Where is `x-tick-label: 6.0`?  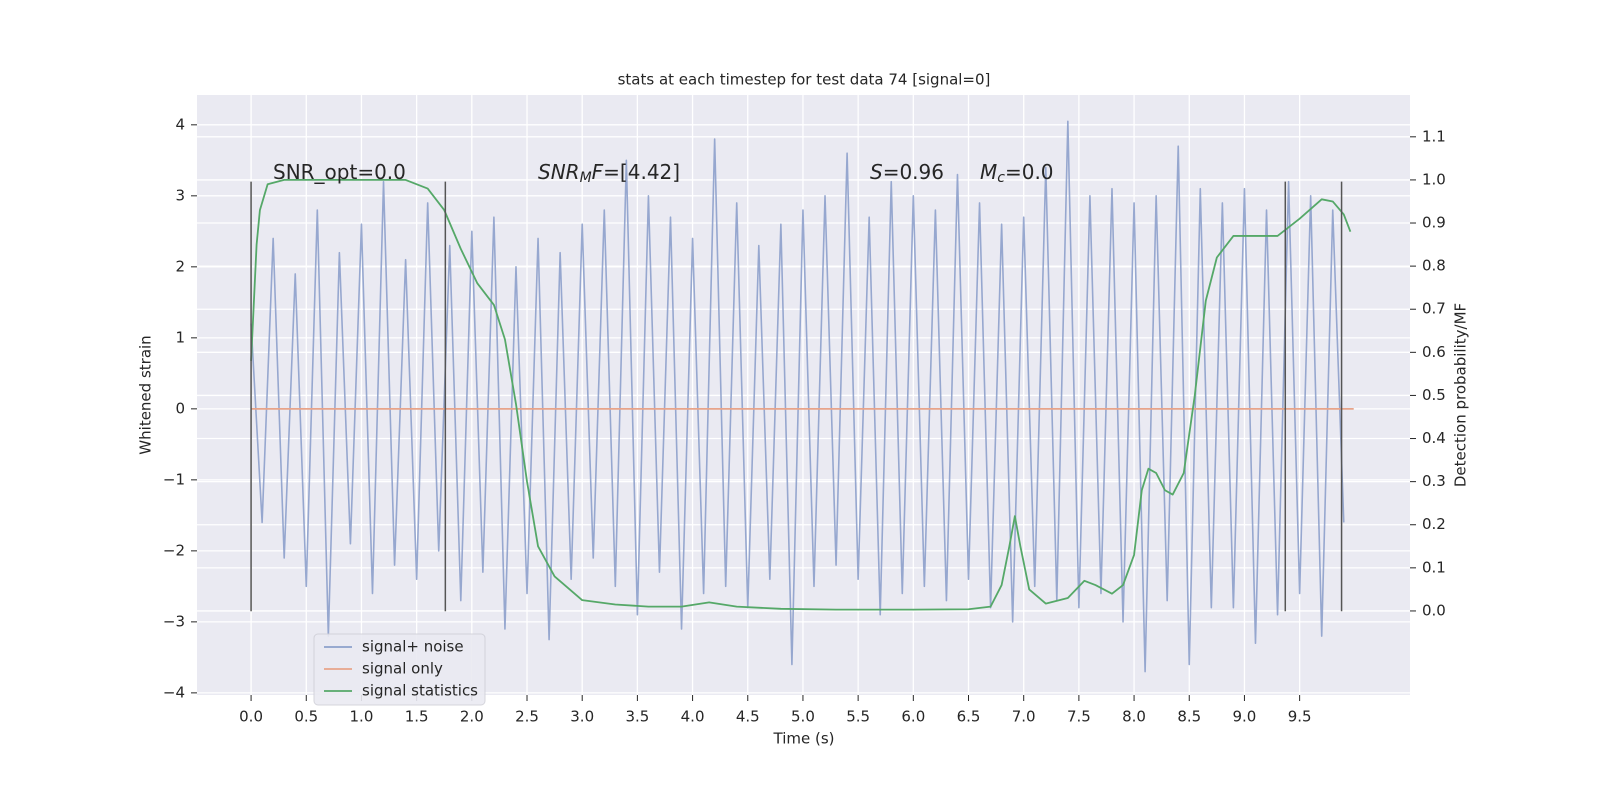
x-tick-label: 6.0 is located at coordinates (913, 717).